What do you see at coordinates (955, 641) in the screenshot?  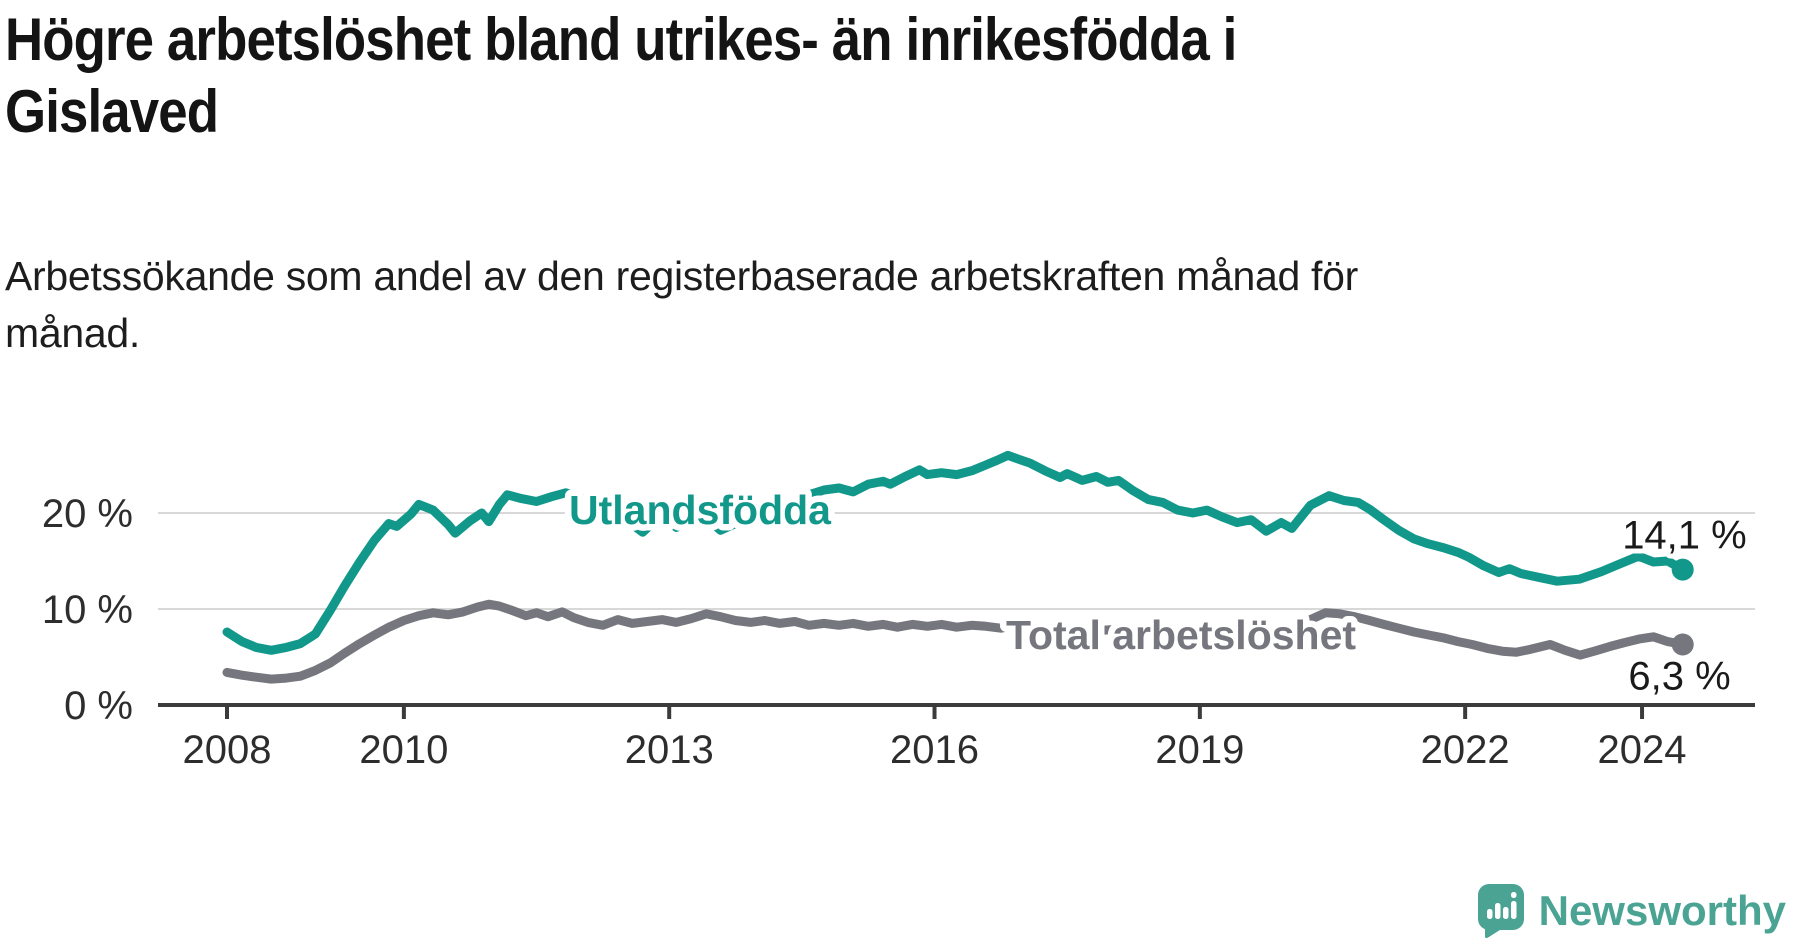 I see `line-total` at bounding box center [955, 641].